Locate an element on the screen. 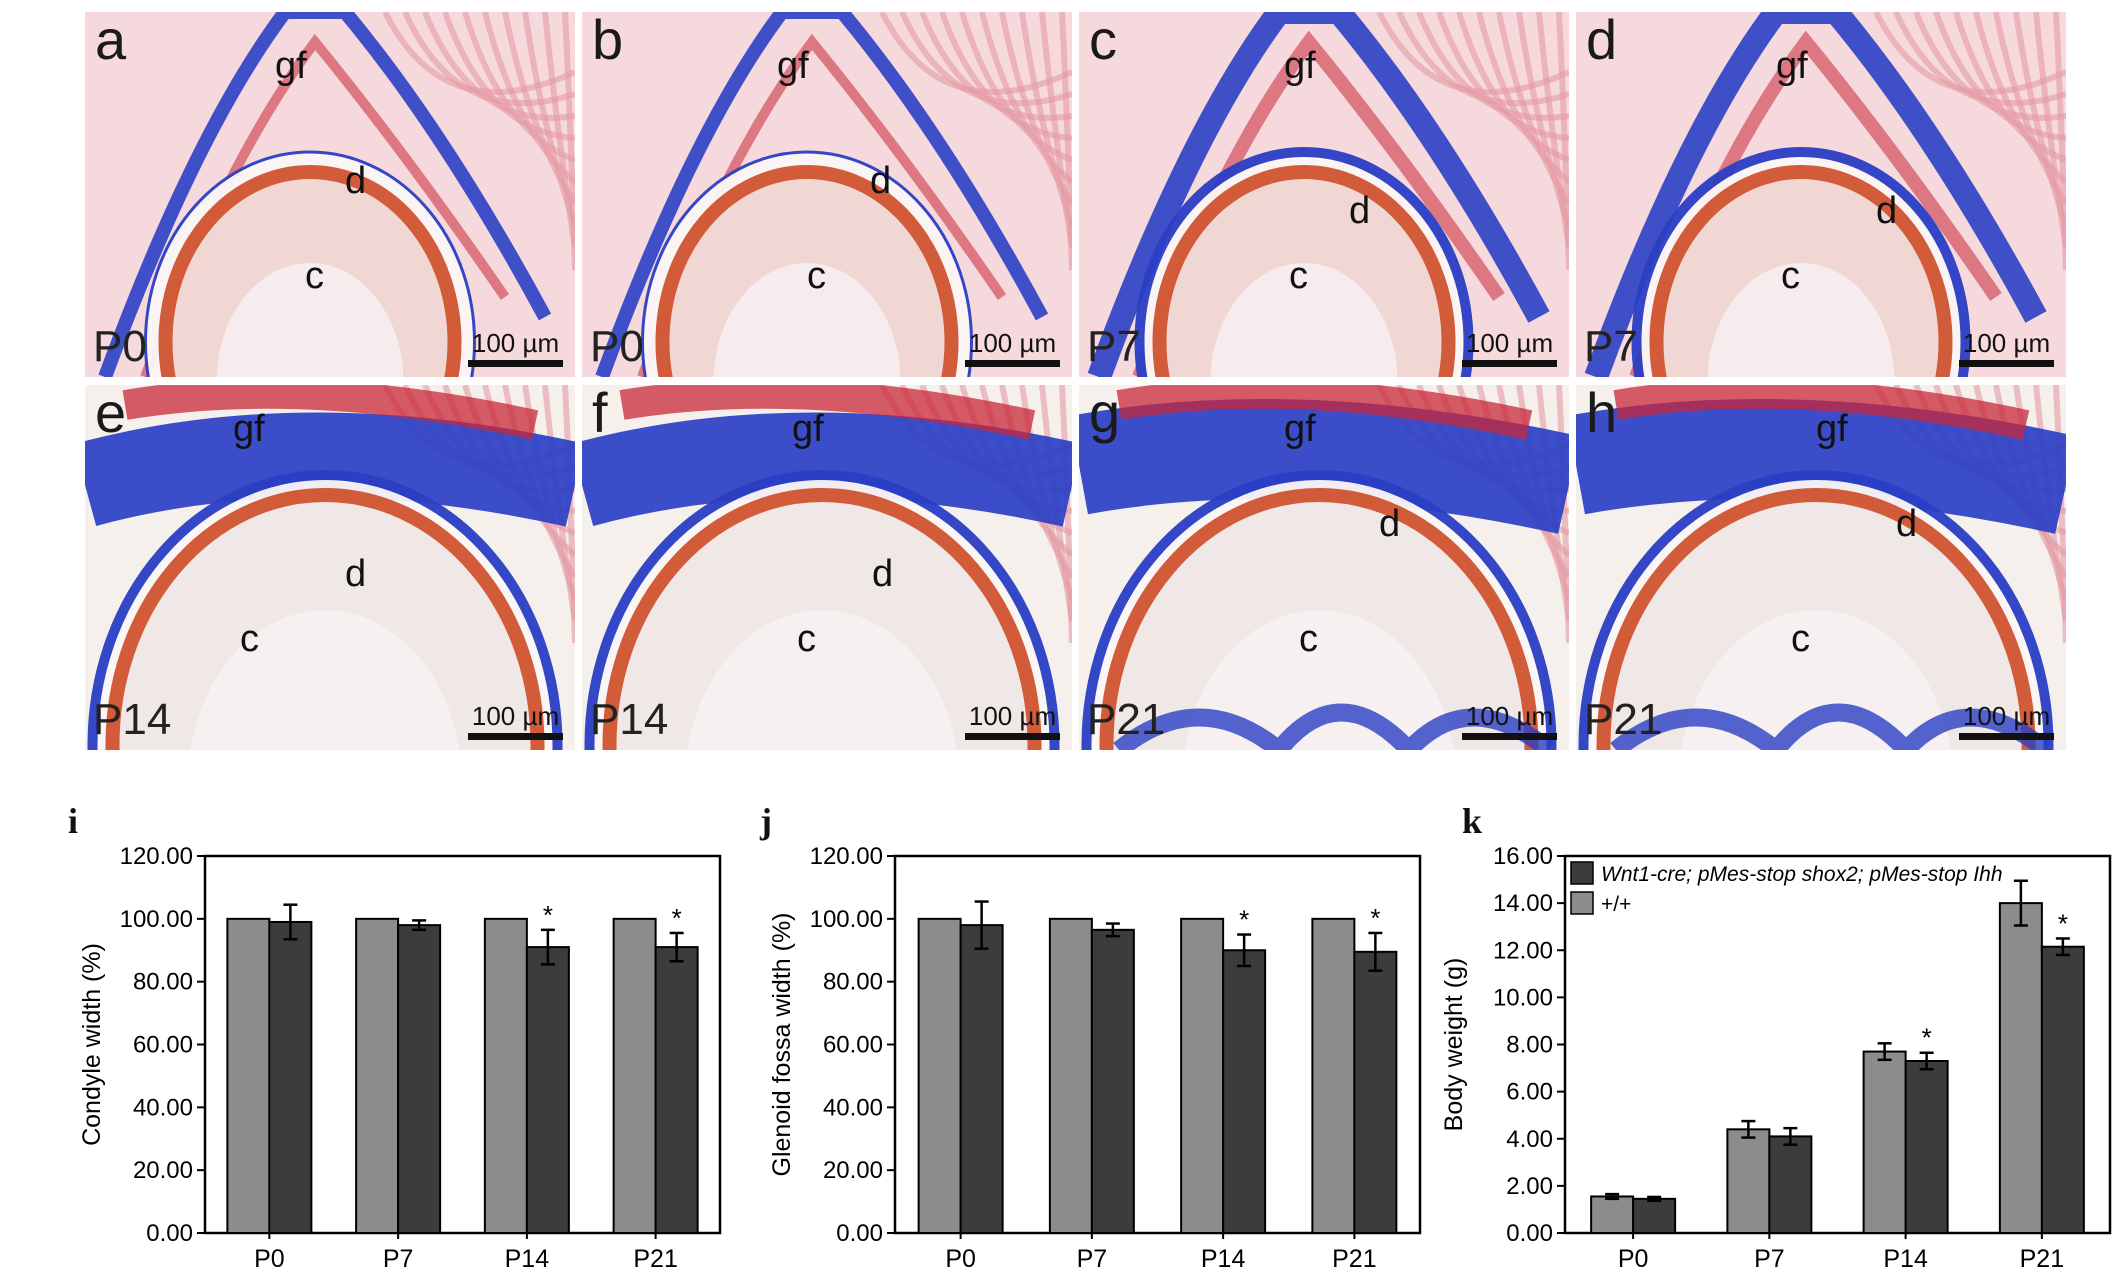 Image resolution: width=2128 pixels, height=1279 pixels. y-tick-label: 14.00 is located at coordinates (1523, 903).